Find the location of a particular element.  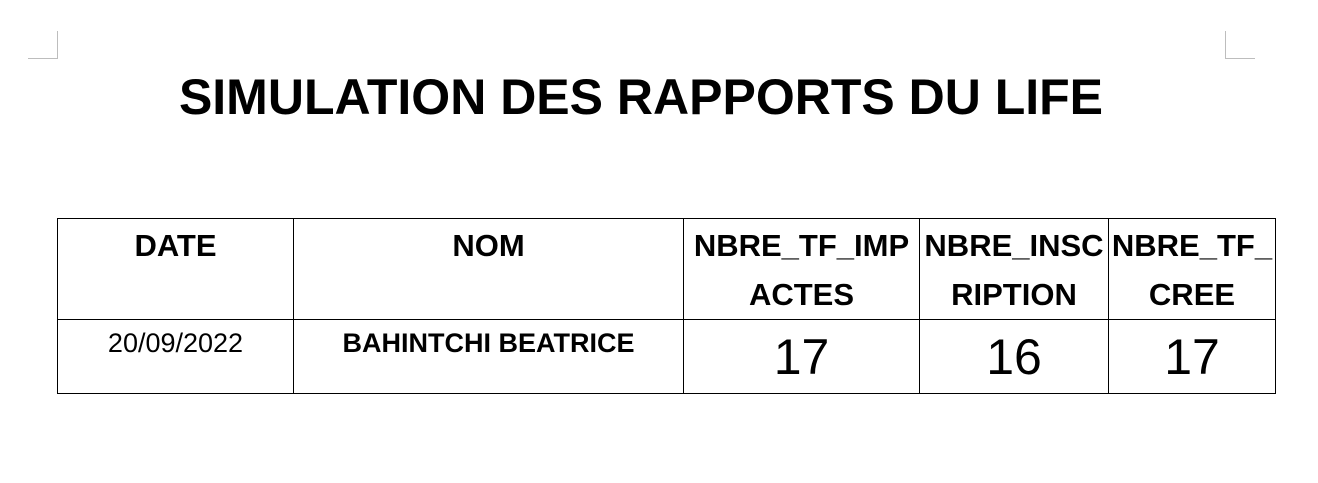

cell-nbre-tf-cree-value: 17 is located at coordinates (1192, 357).